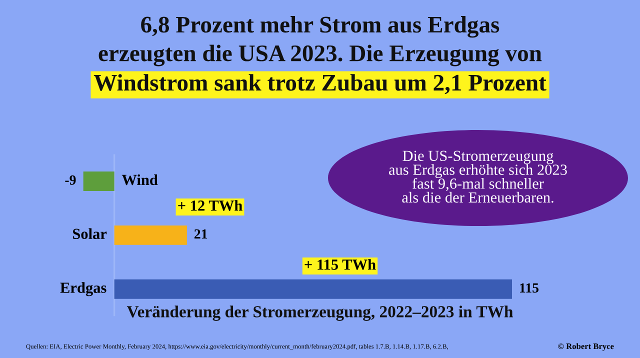  Describe the element at coordinates (586, 347) in the screenshot. I see `text: © Robert Bryce` at that location.